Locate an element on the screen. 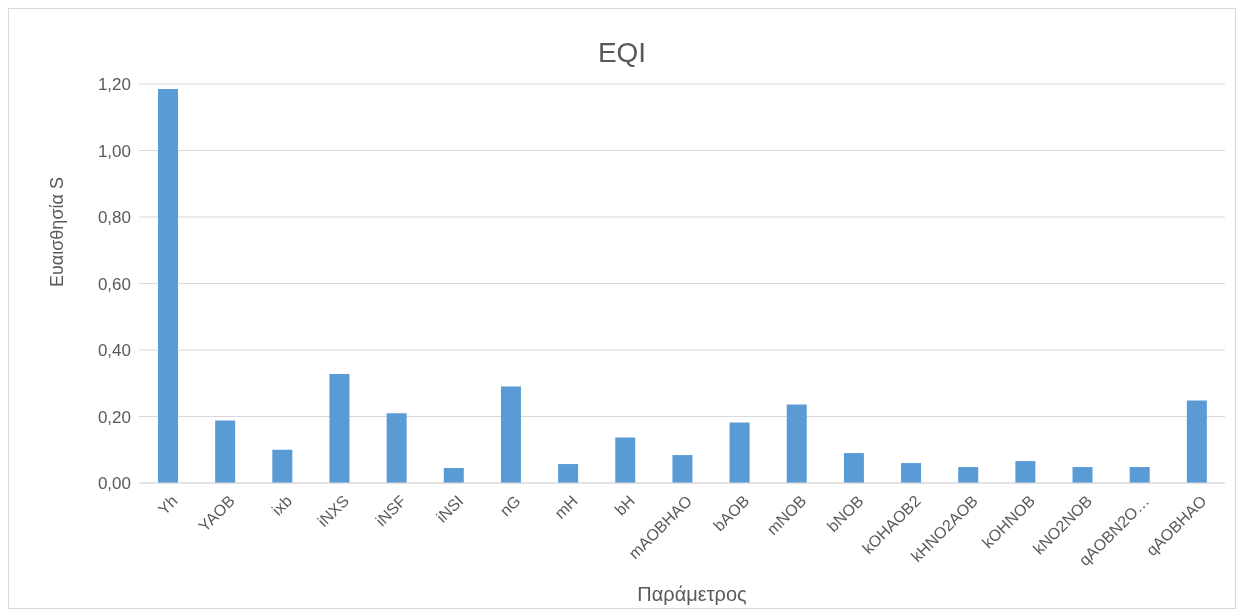 This screenshot has width=1244, height=609. x-axis-title: Παράμετρος is located at coordinates (692, 594).